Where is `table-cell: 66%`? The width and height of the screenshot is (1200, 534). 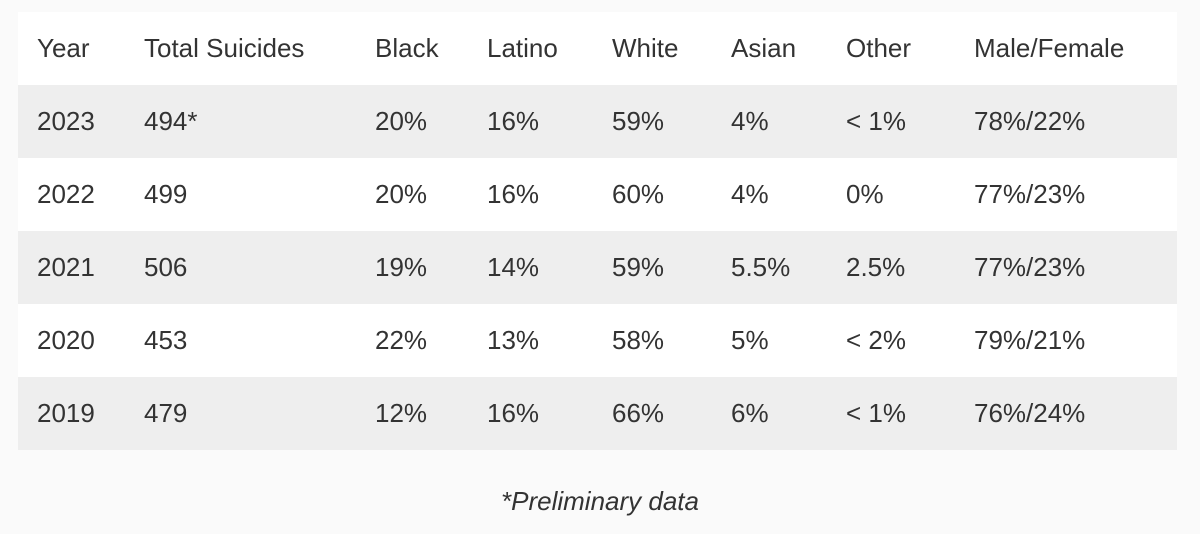
table-cell: 66% is located at coordinates (638, 413).